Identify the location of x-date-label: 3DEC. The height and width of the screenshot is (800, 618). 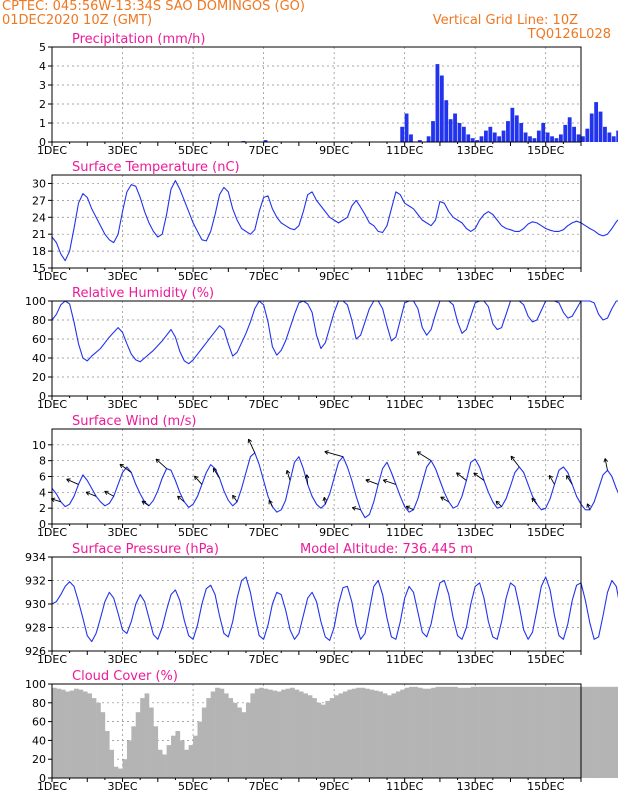
(122, 532).